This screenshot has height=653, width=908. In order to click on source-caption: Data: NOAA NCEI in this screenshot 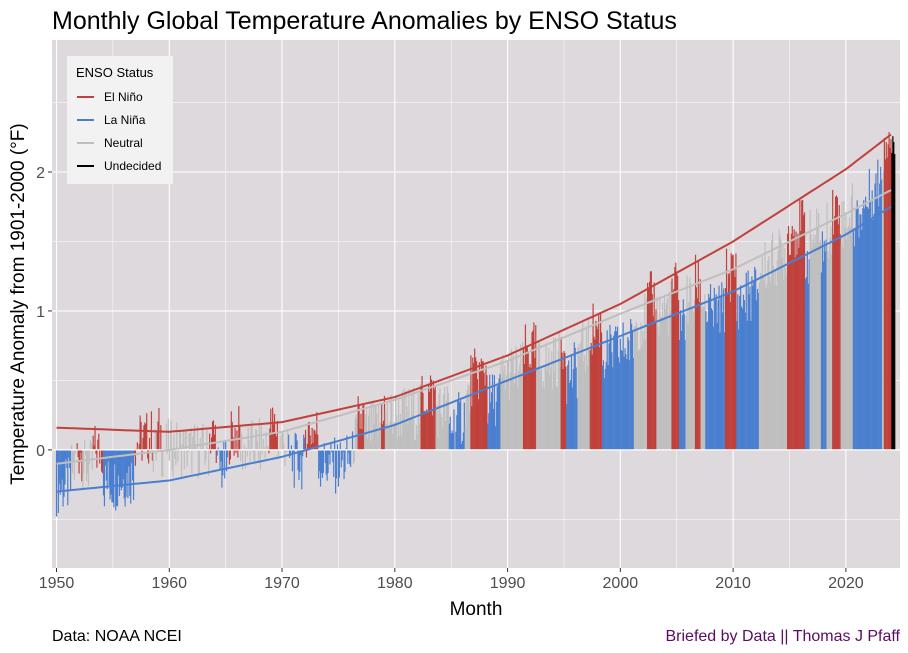, I will do `click(117, 636)`.